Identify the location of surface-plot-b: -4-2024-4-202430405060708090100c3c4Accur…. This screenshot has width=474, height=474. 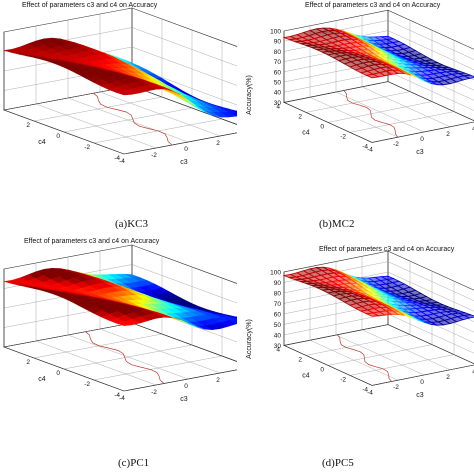
(360, 82).